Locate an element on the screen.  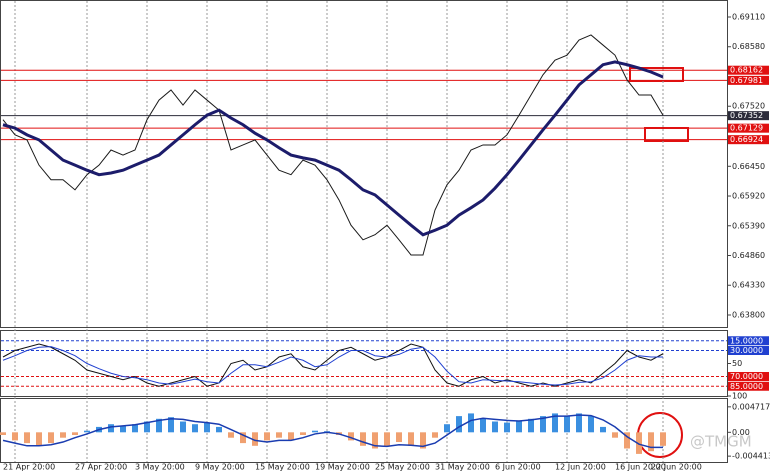
x-tick-label: 6 Jun 20:00 is located at coordinates (518, 467).